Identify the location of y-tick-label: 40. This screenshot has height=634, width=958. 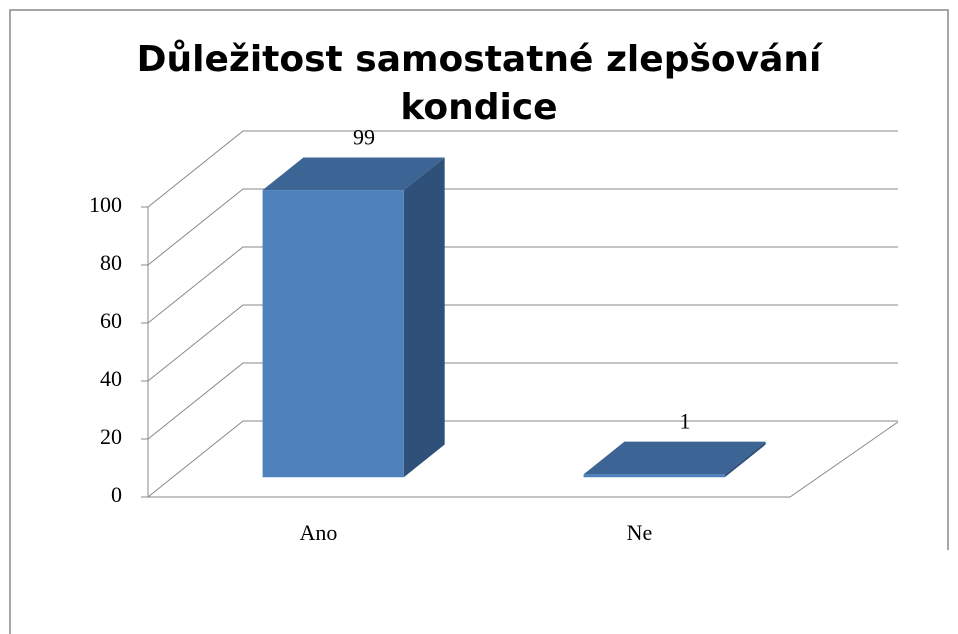
(111, 378).